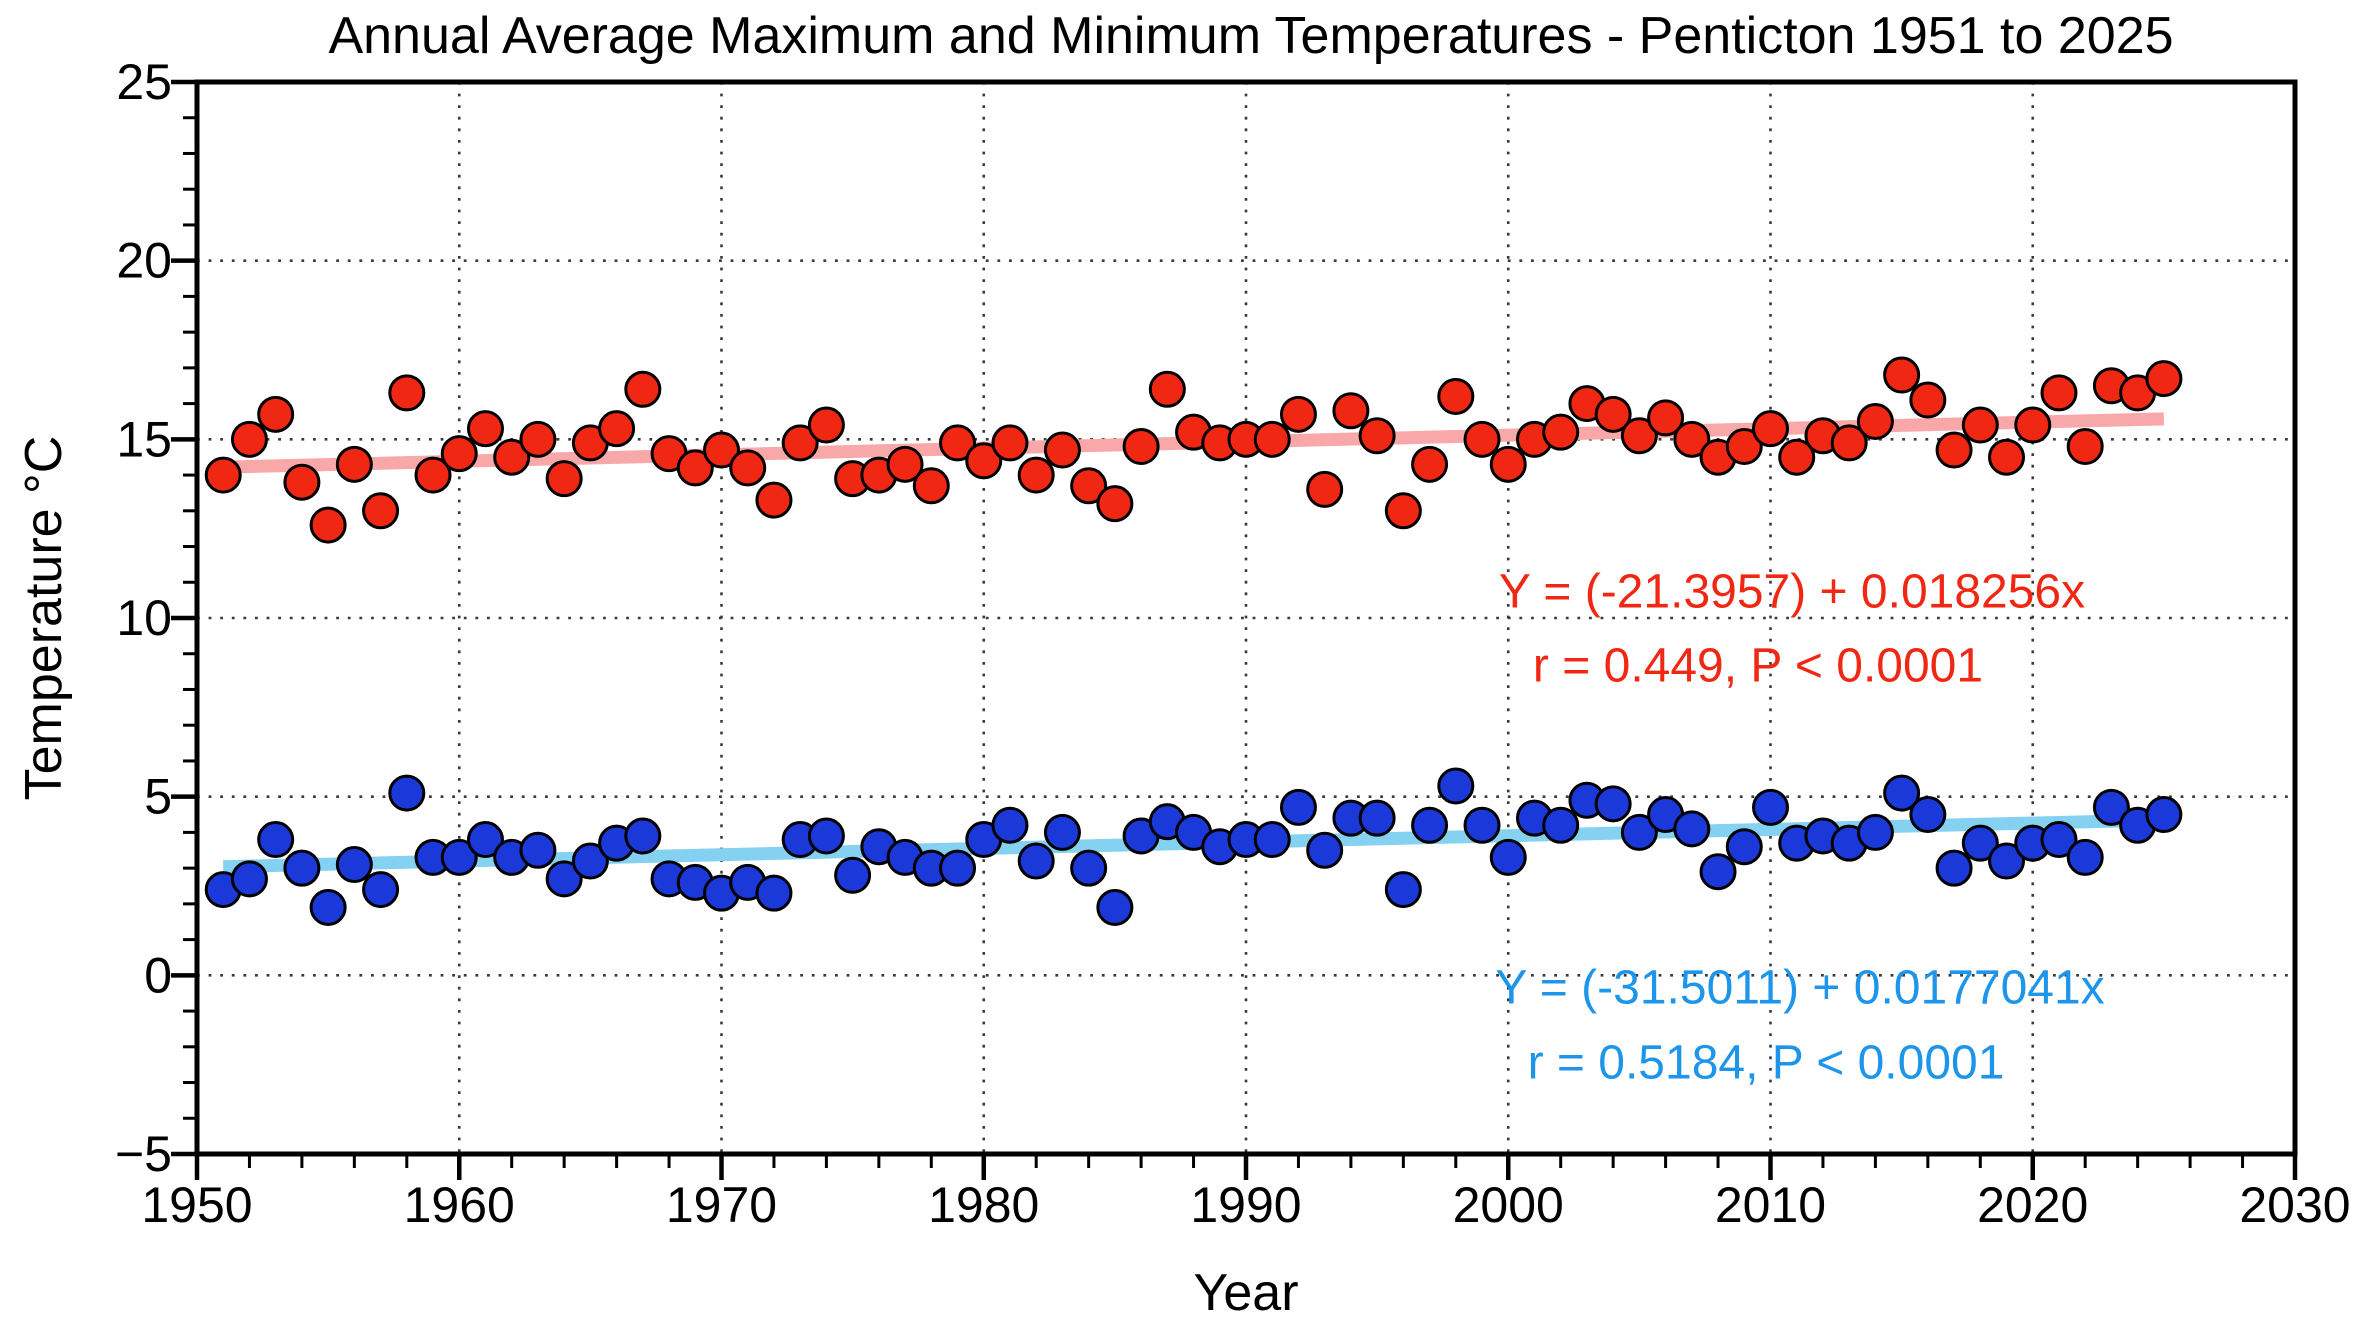 The height and width of the screenshot is (1328, 2360). I want to click on y-axis-label: Temperature °C, so click(44, 618).